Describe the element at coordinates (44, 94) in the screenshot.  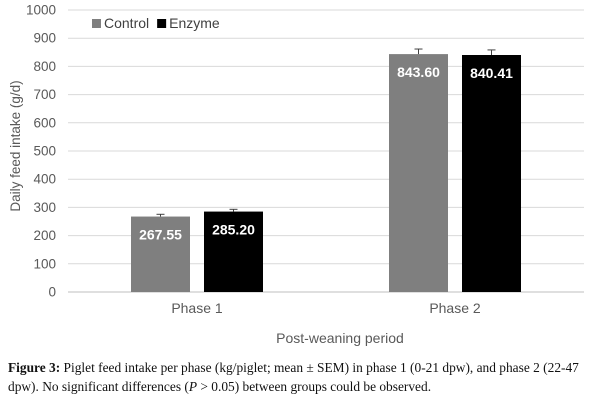
I see `y-tick-label: 700` at that location.